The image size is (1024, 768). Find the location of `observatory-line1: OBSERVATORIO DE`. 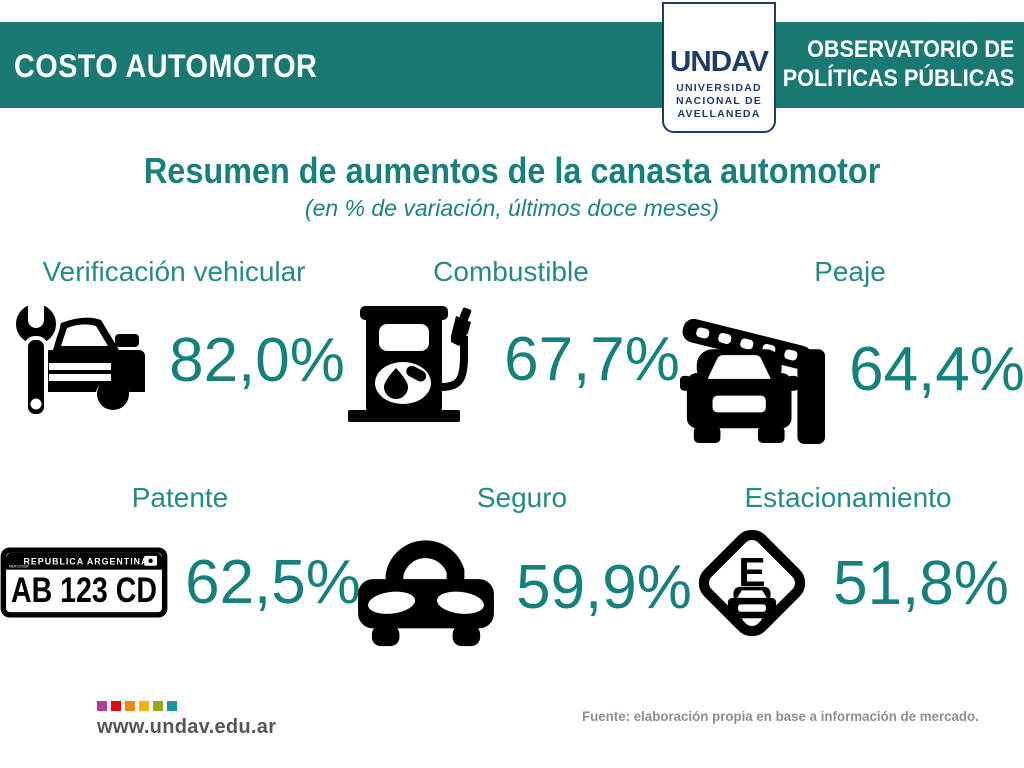

observatory-line1: OBSERVATORIO DE is located at coordinates (910, 49).